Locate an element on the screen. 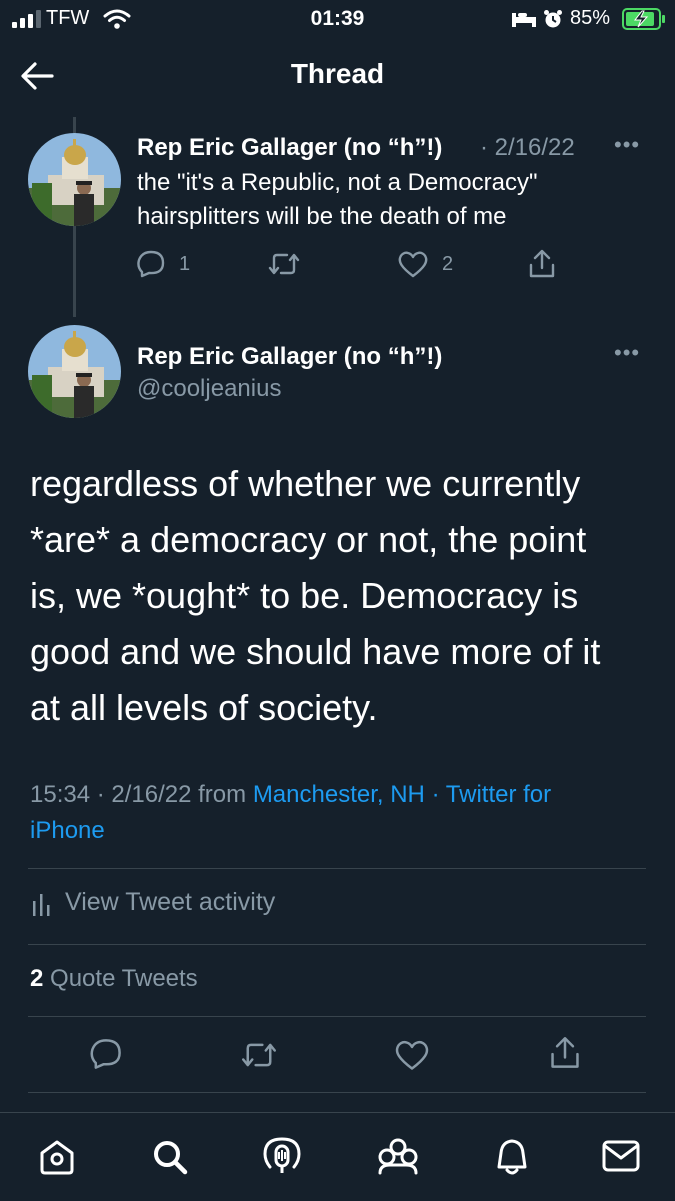 The width and height of the screenshot is (675, 1201). page-title: Thread is located at coordinates (337, 73).